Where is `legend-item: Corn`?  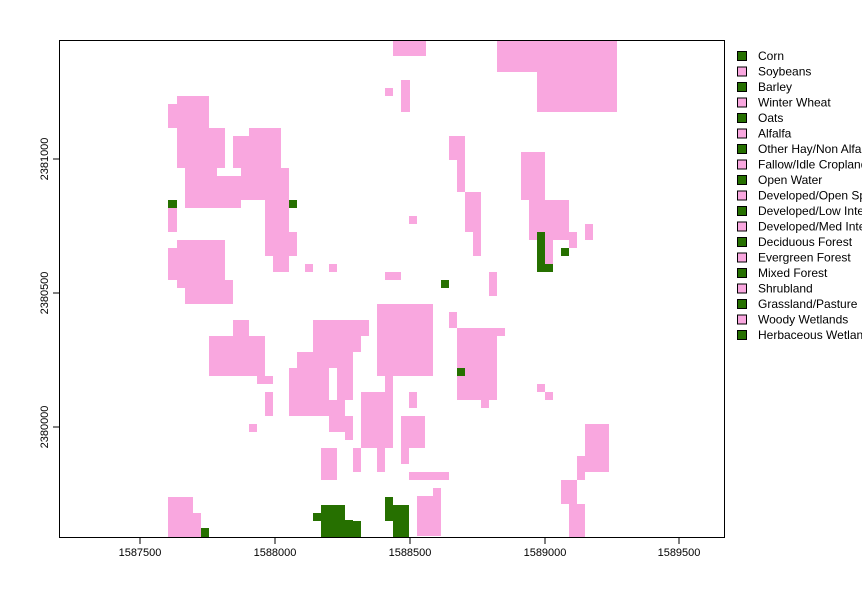 legend-item: Corn is located at coordinates (760, 56).